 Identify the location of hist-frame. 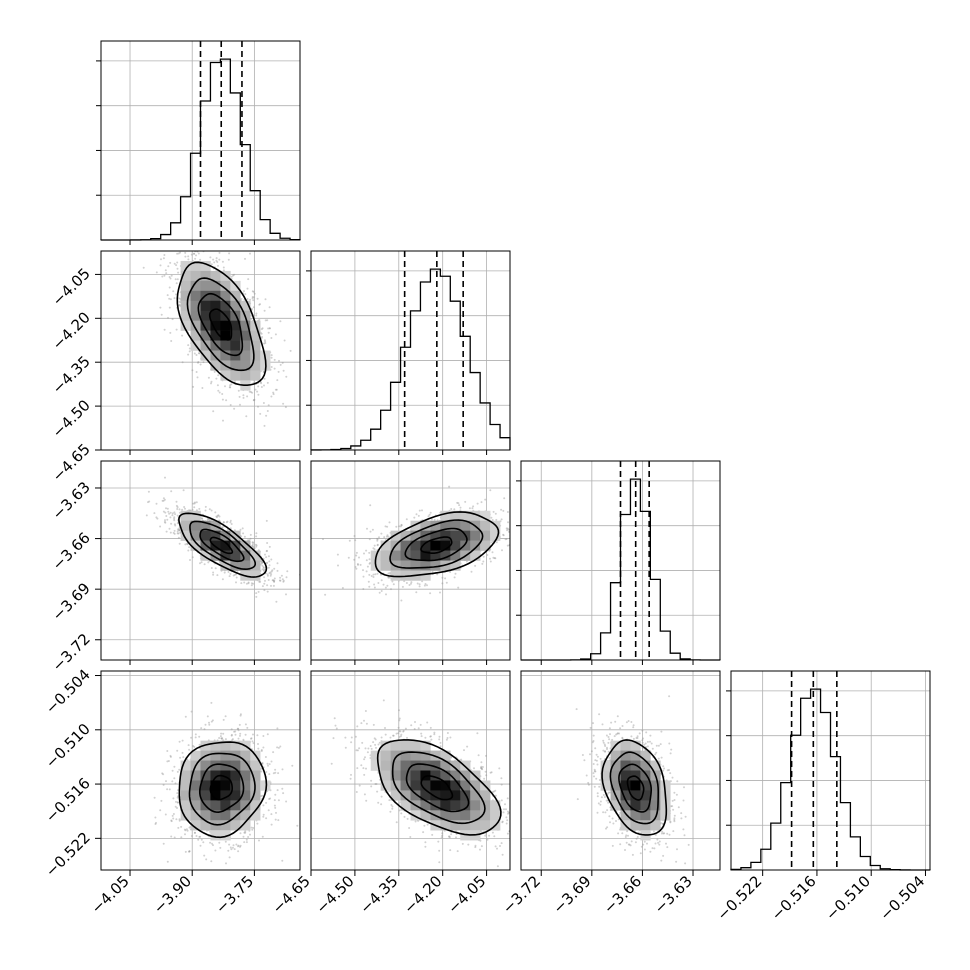
(620, 560).